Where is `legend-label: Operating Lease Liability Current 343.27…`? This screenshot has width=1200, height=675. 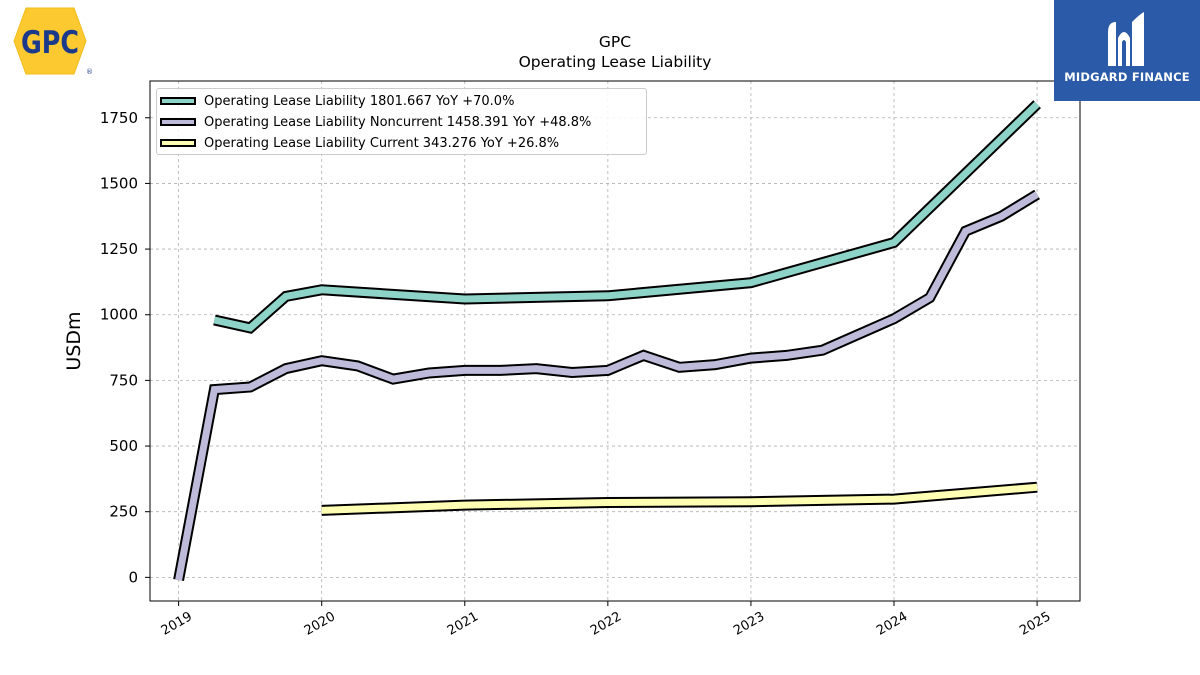 legend-label: Operating Lease Liability Current 343.27… is located at coordinates (382, 143).